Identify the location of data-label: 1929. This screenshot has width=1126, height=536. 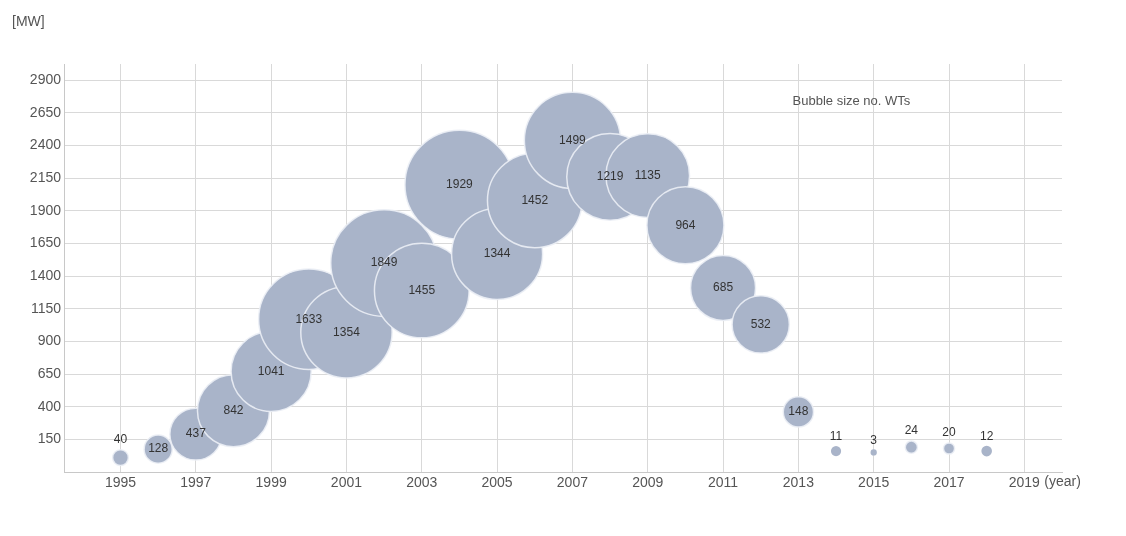
(460, 184).